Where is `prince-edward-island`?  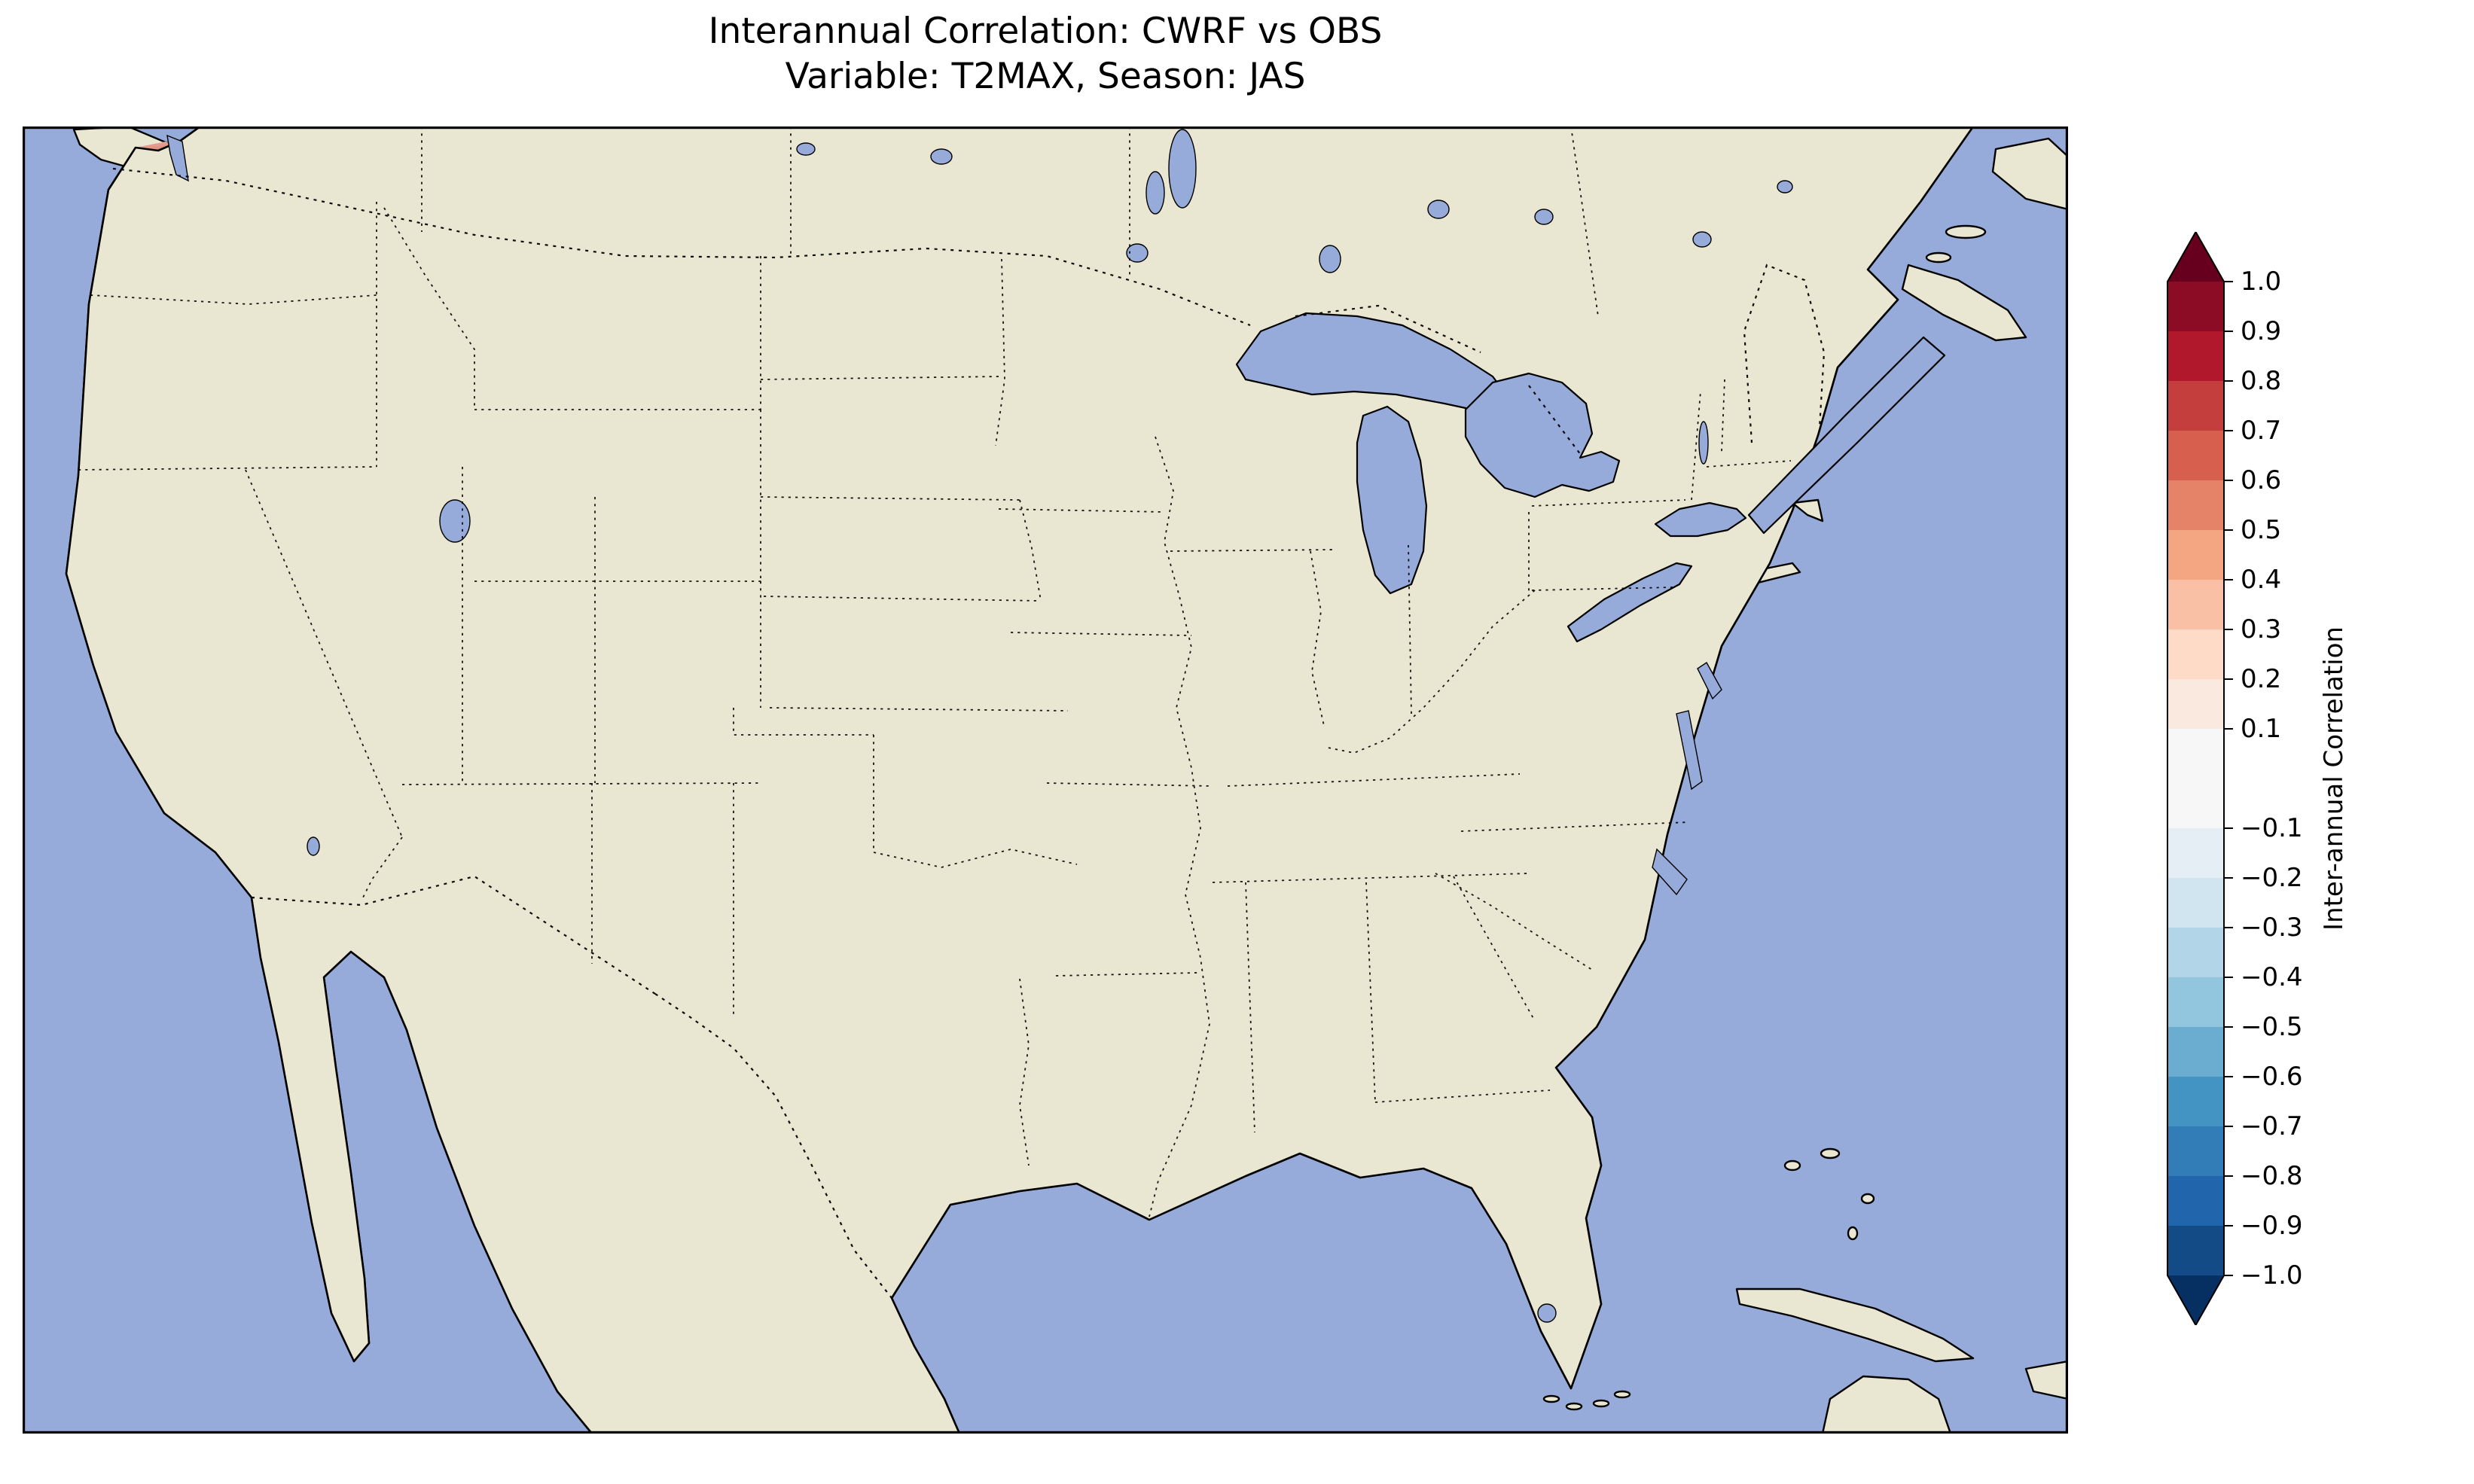 prince-edward-island is located at coordinates (1938, 257).